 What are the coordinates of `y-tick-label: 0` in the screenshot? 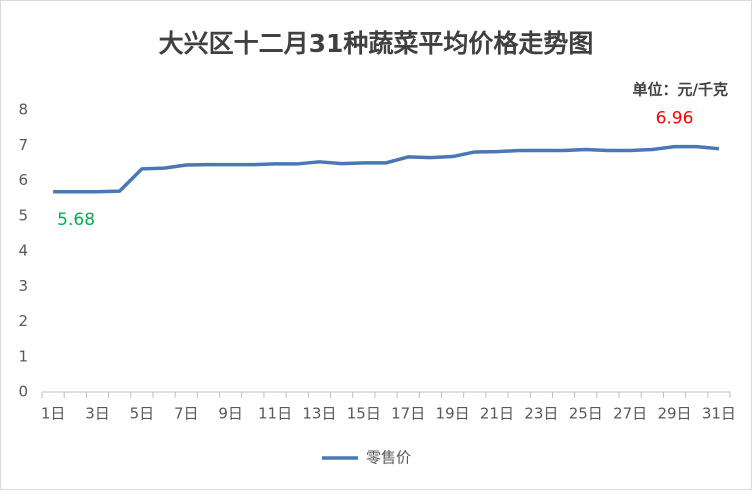 It's located at (23, 392).